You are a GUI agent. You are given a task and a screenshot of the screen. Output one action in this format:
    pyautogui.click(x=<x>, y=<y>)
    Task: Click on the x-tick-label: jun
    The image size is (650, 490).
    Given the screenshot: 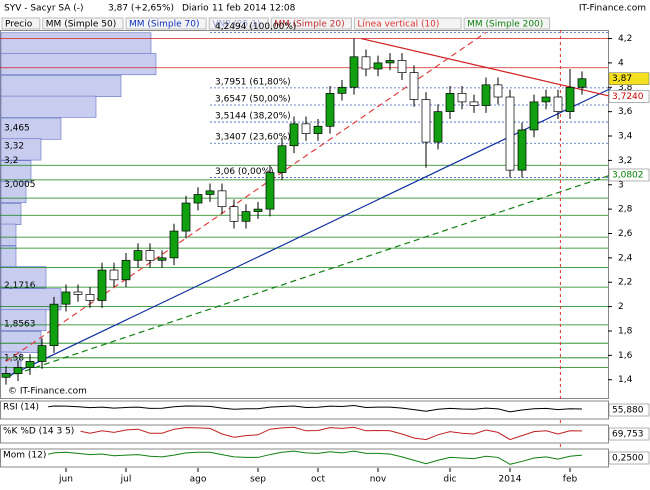 What is the action you would take?
    pyautogui.click(x=65, y=480)
    